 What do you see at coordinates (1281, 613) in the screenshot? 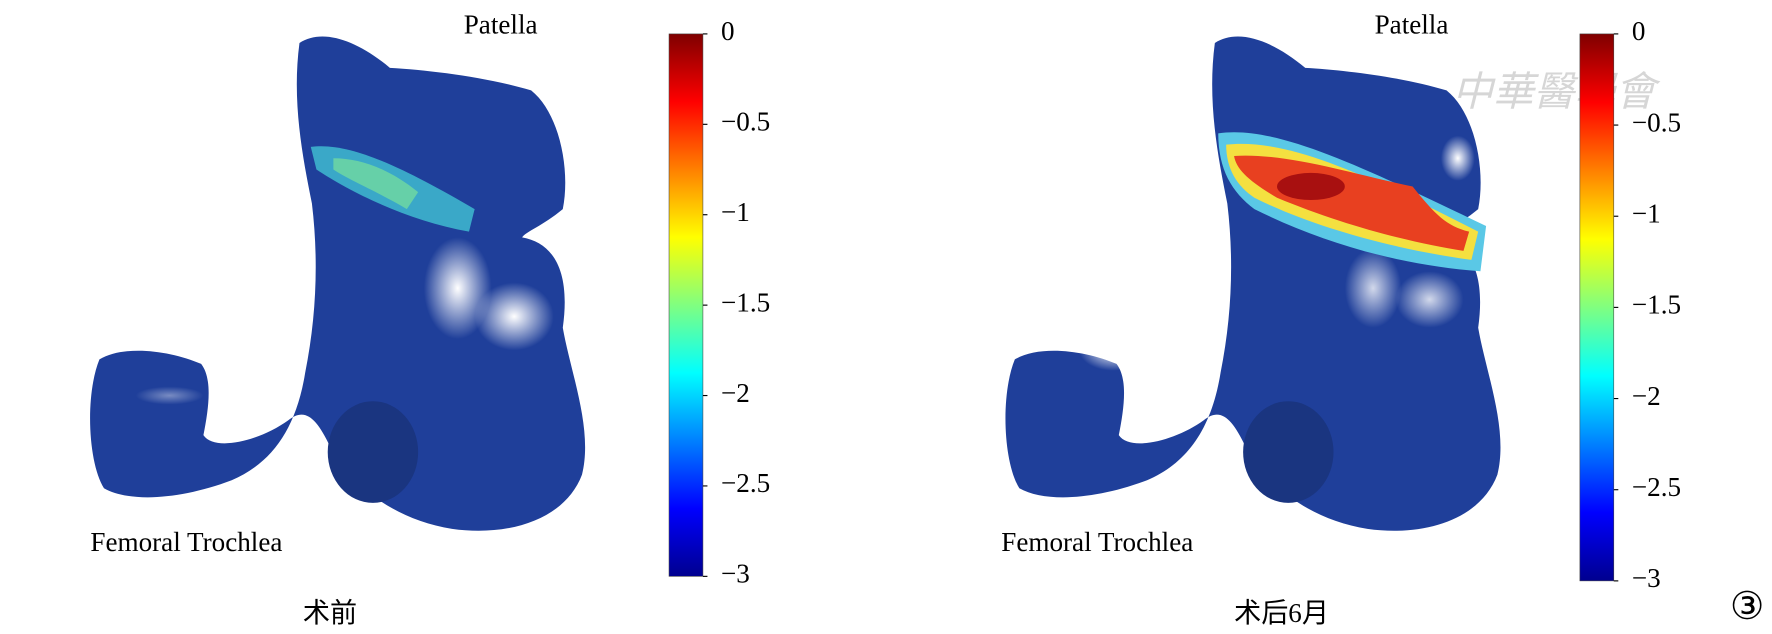
I see `caption: 术后6月` at bounding box center [1281, 613].